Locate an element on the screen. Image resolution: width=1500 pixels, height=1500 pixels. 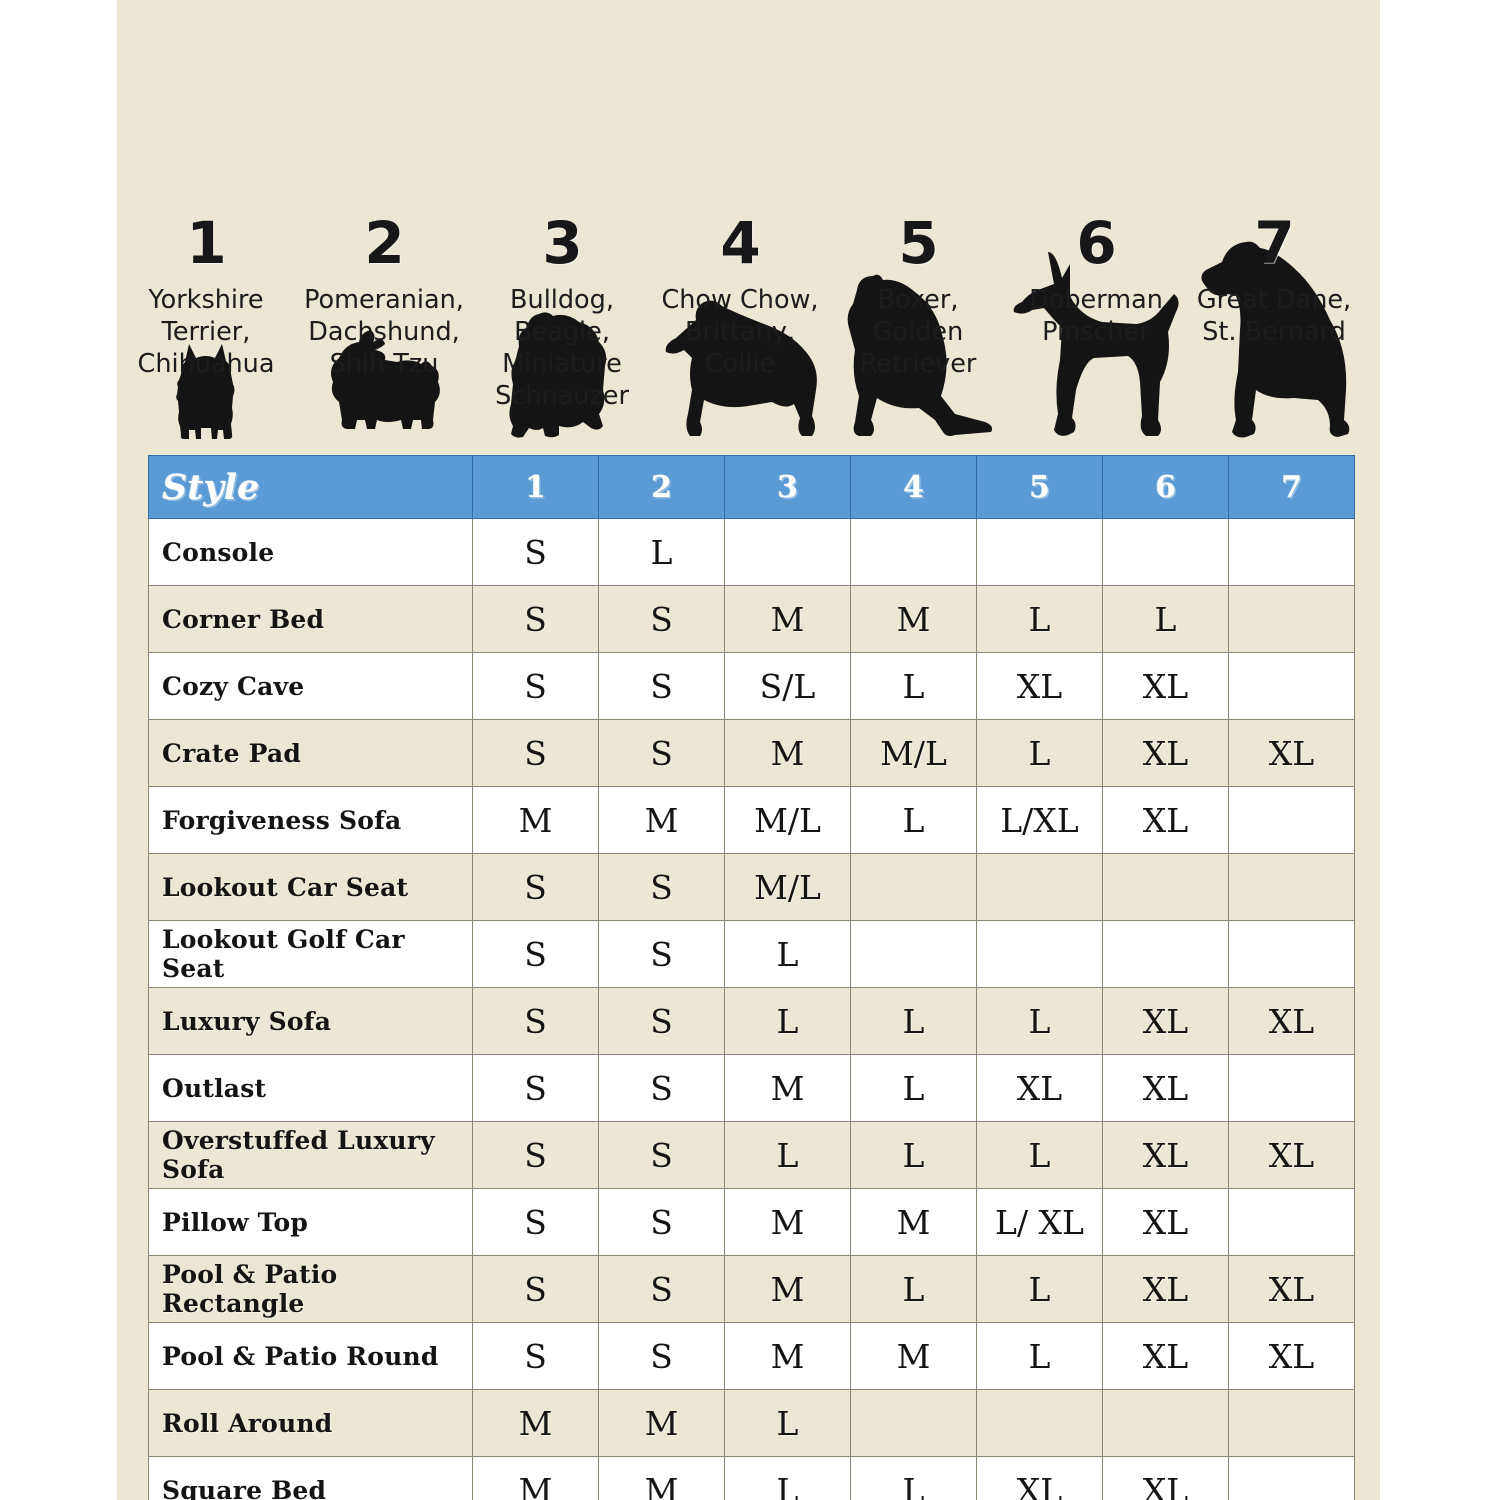
style-name-cell: Lookout Car Seat is located at coordinates (310, 887).